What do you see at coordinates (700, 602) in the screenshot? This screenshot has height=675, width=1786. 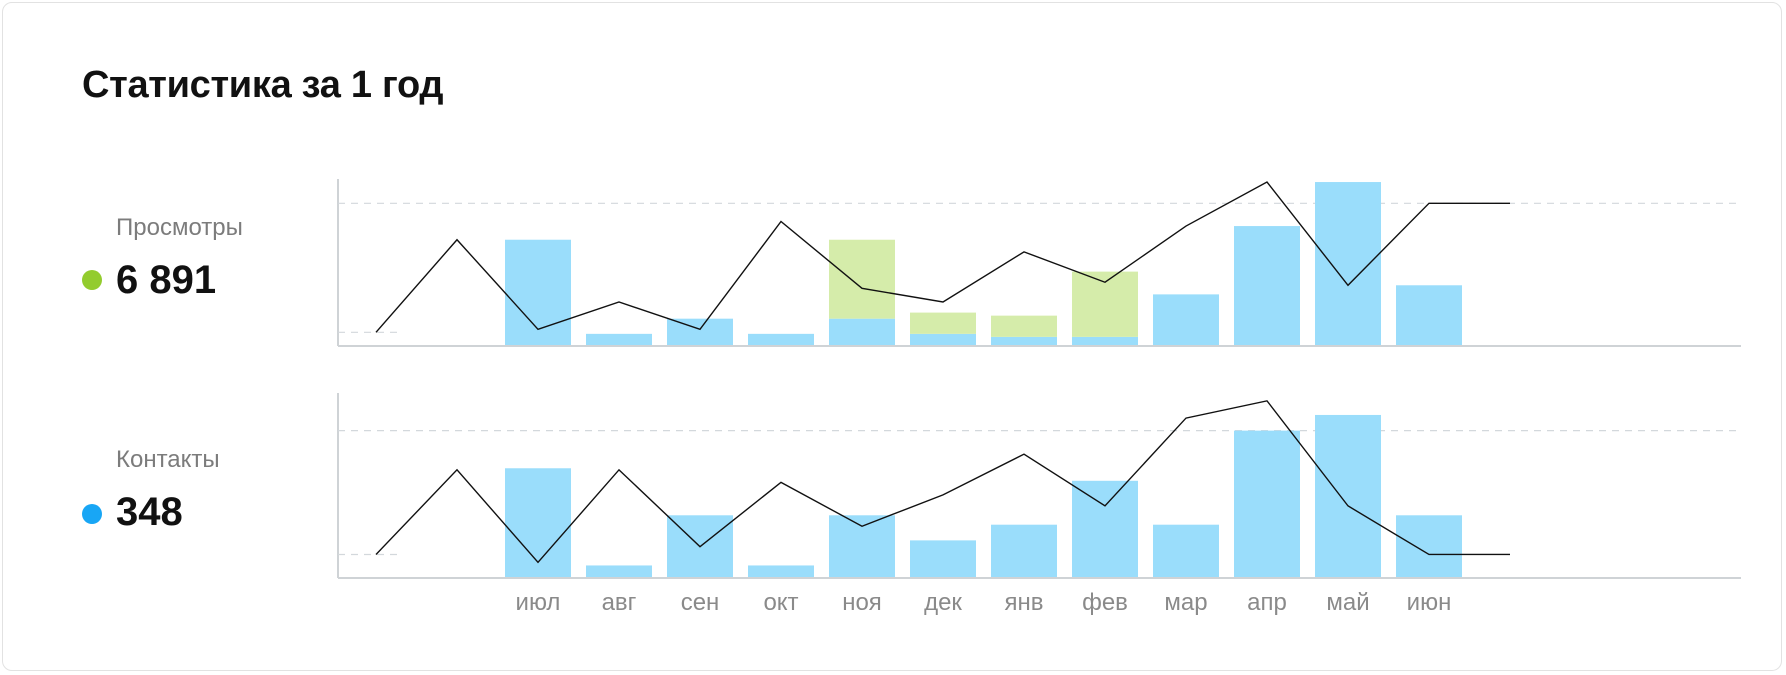 I see `month-label: сен` at bounding box center [700, 602].